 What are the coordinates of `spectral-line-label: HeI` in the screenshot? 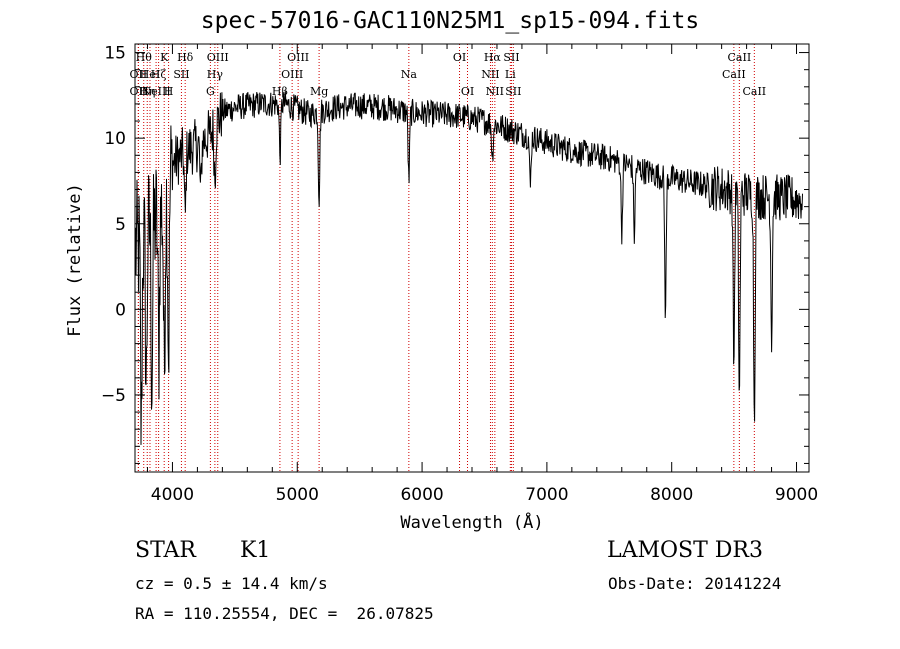 It's located at (150, 74).